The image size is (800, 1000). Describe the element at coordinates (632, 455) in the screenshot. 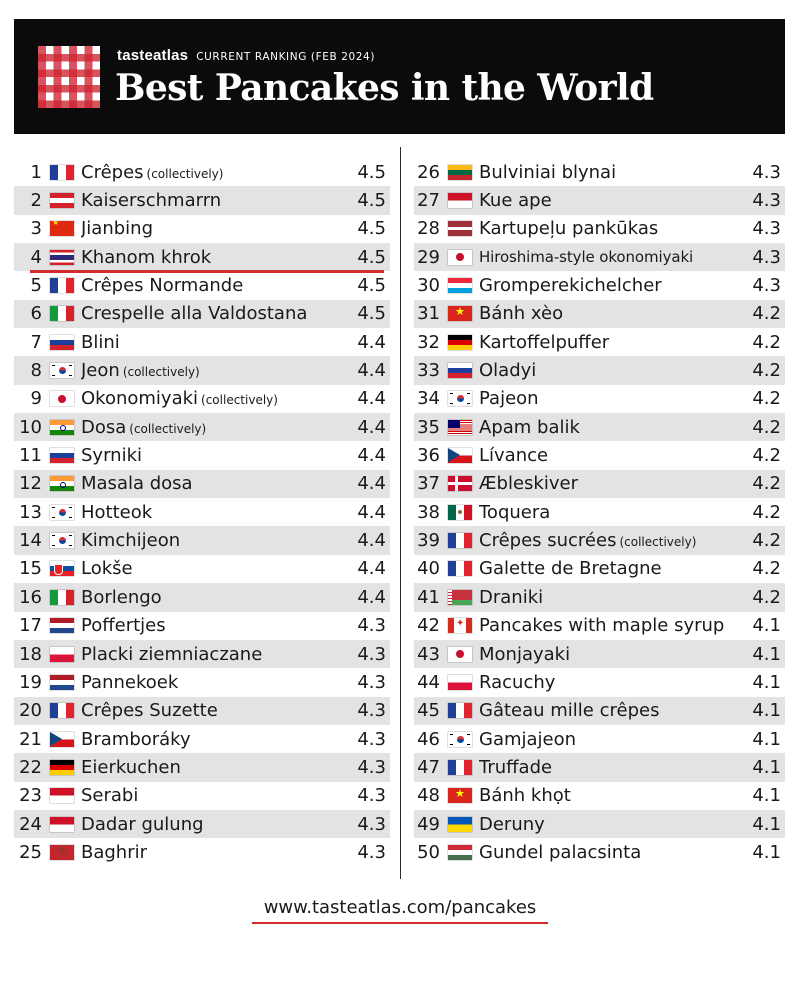

I see `dish-name: Lívance` at that location.